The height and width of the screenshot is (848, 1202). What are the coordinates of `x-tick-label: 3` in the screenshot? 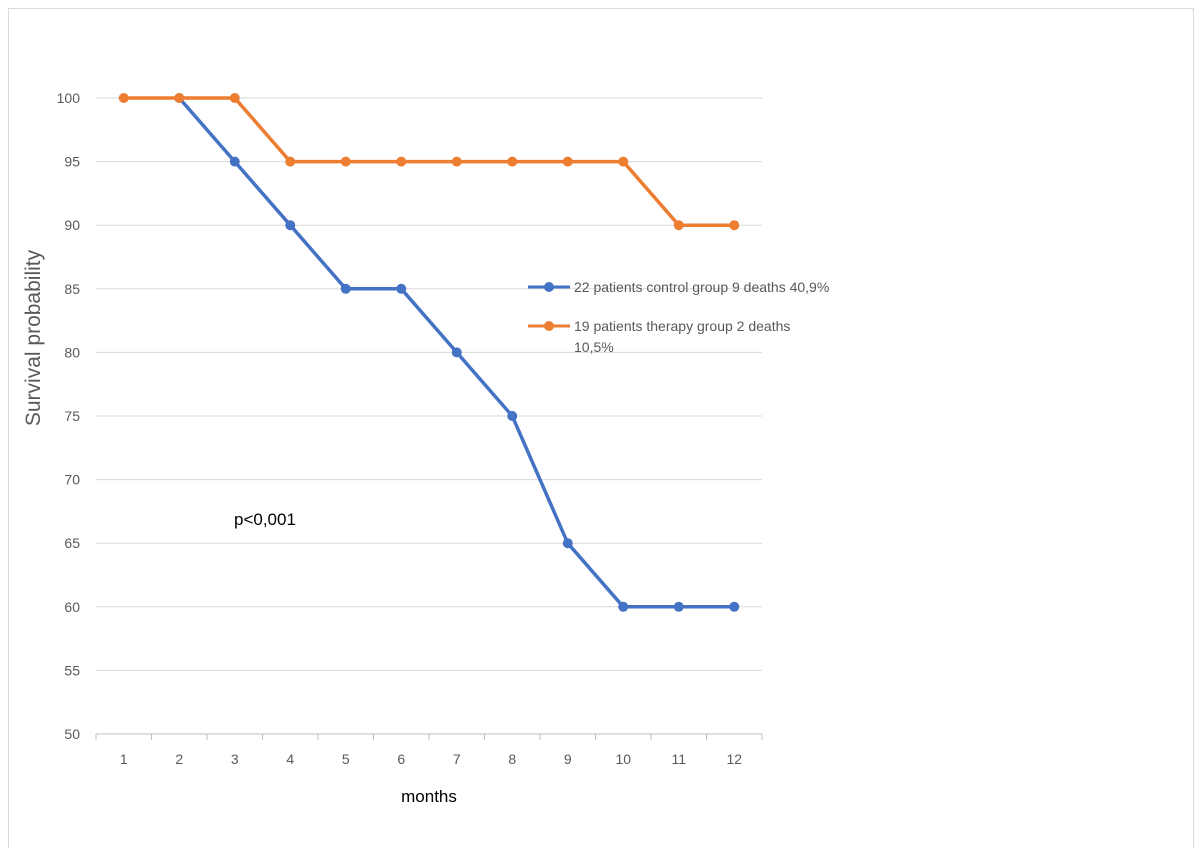 It's located at (235, 759).